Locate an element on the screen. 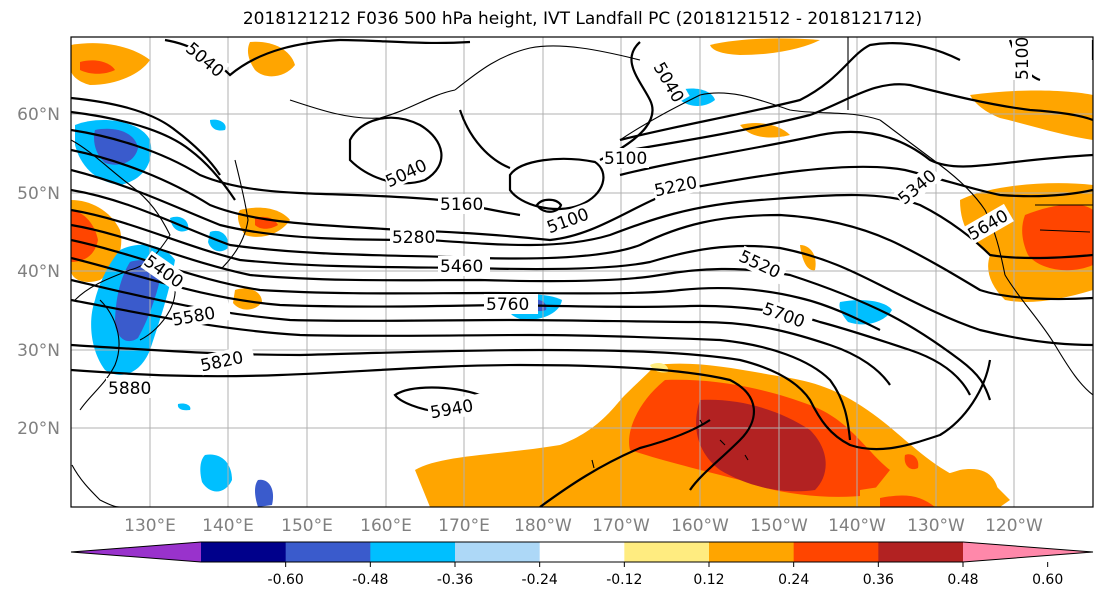 The image size is (1105, 601). lat-label: 20°N is located at coordinates (38, 429).